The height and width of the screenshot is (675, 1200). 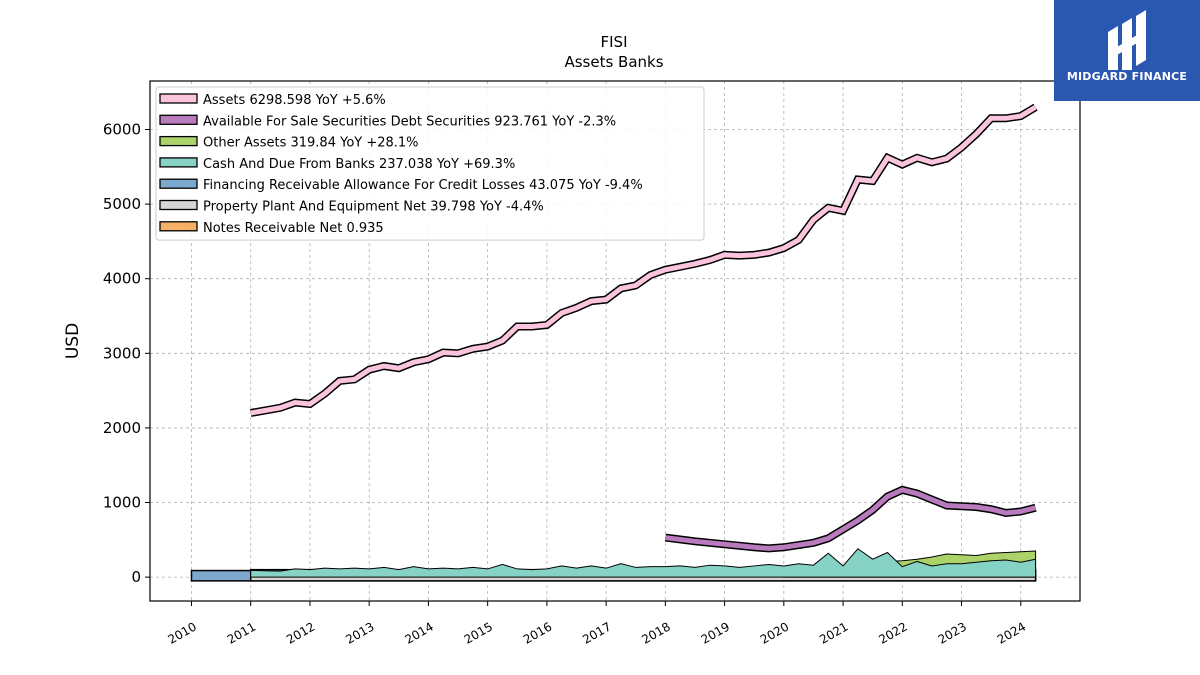 I want to click on x-tick-label: 2017, so click(x=596, y=632).